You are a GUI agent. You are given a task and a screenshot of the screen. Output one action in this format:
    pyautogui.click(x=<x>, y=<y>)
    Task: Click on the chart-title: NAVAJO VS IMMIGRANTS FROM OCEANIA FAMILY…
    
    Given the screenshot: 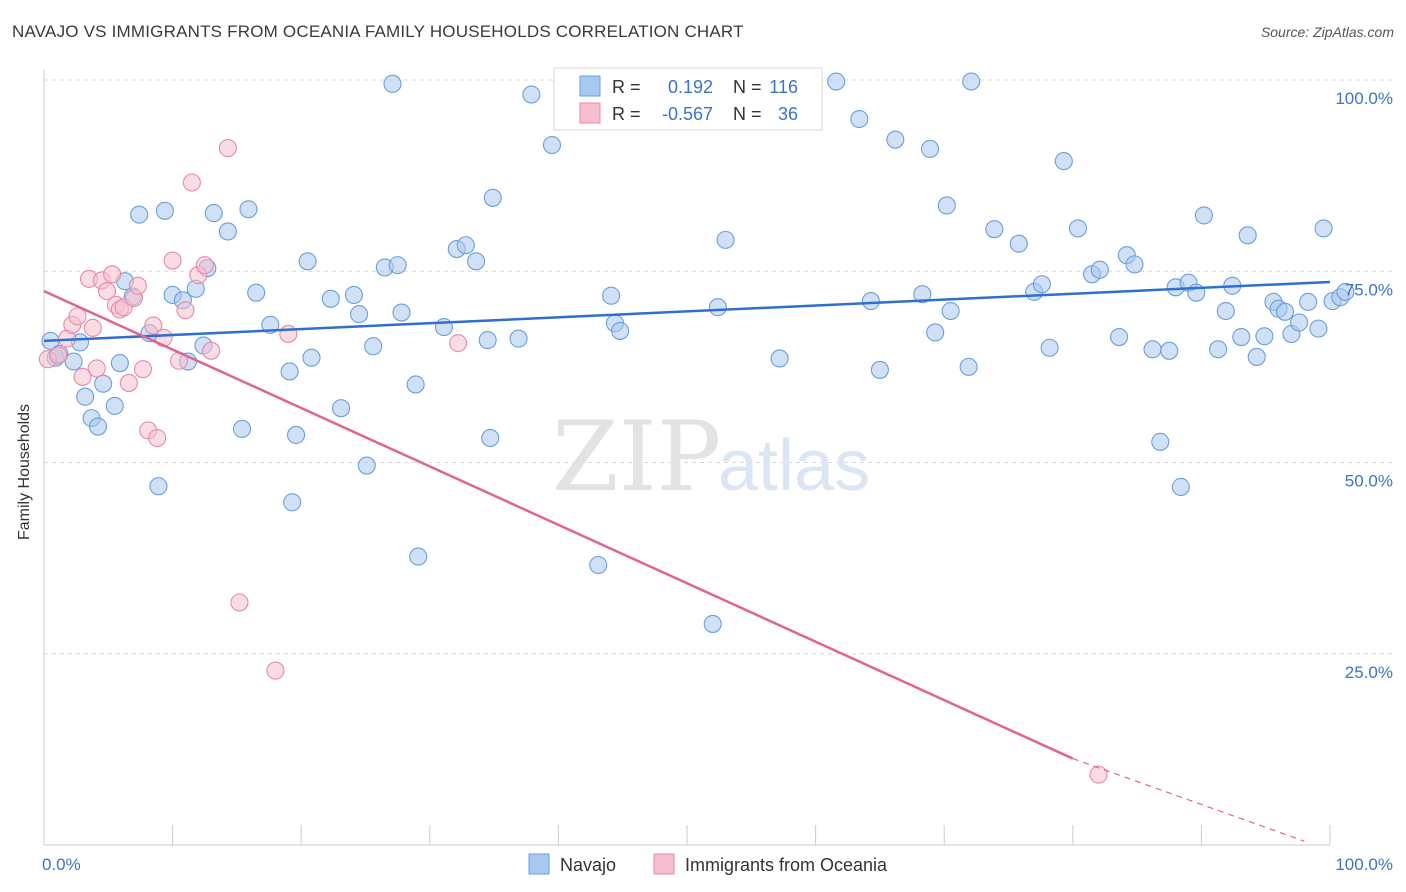 What is the action you would take?
    pyautogui.click(x=378, y=31)
    